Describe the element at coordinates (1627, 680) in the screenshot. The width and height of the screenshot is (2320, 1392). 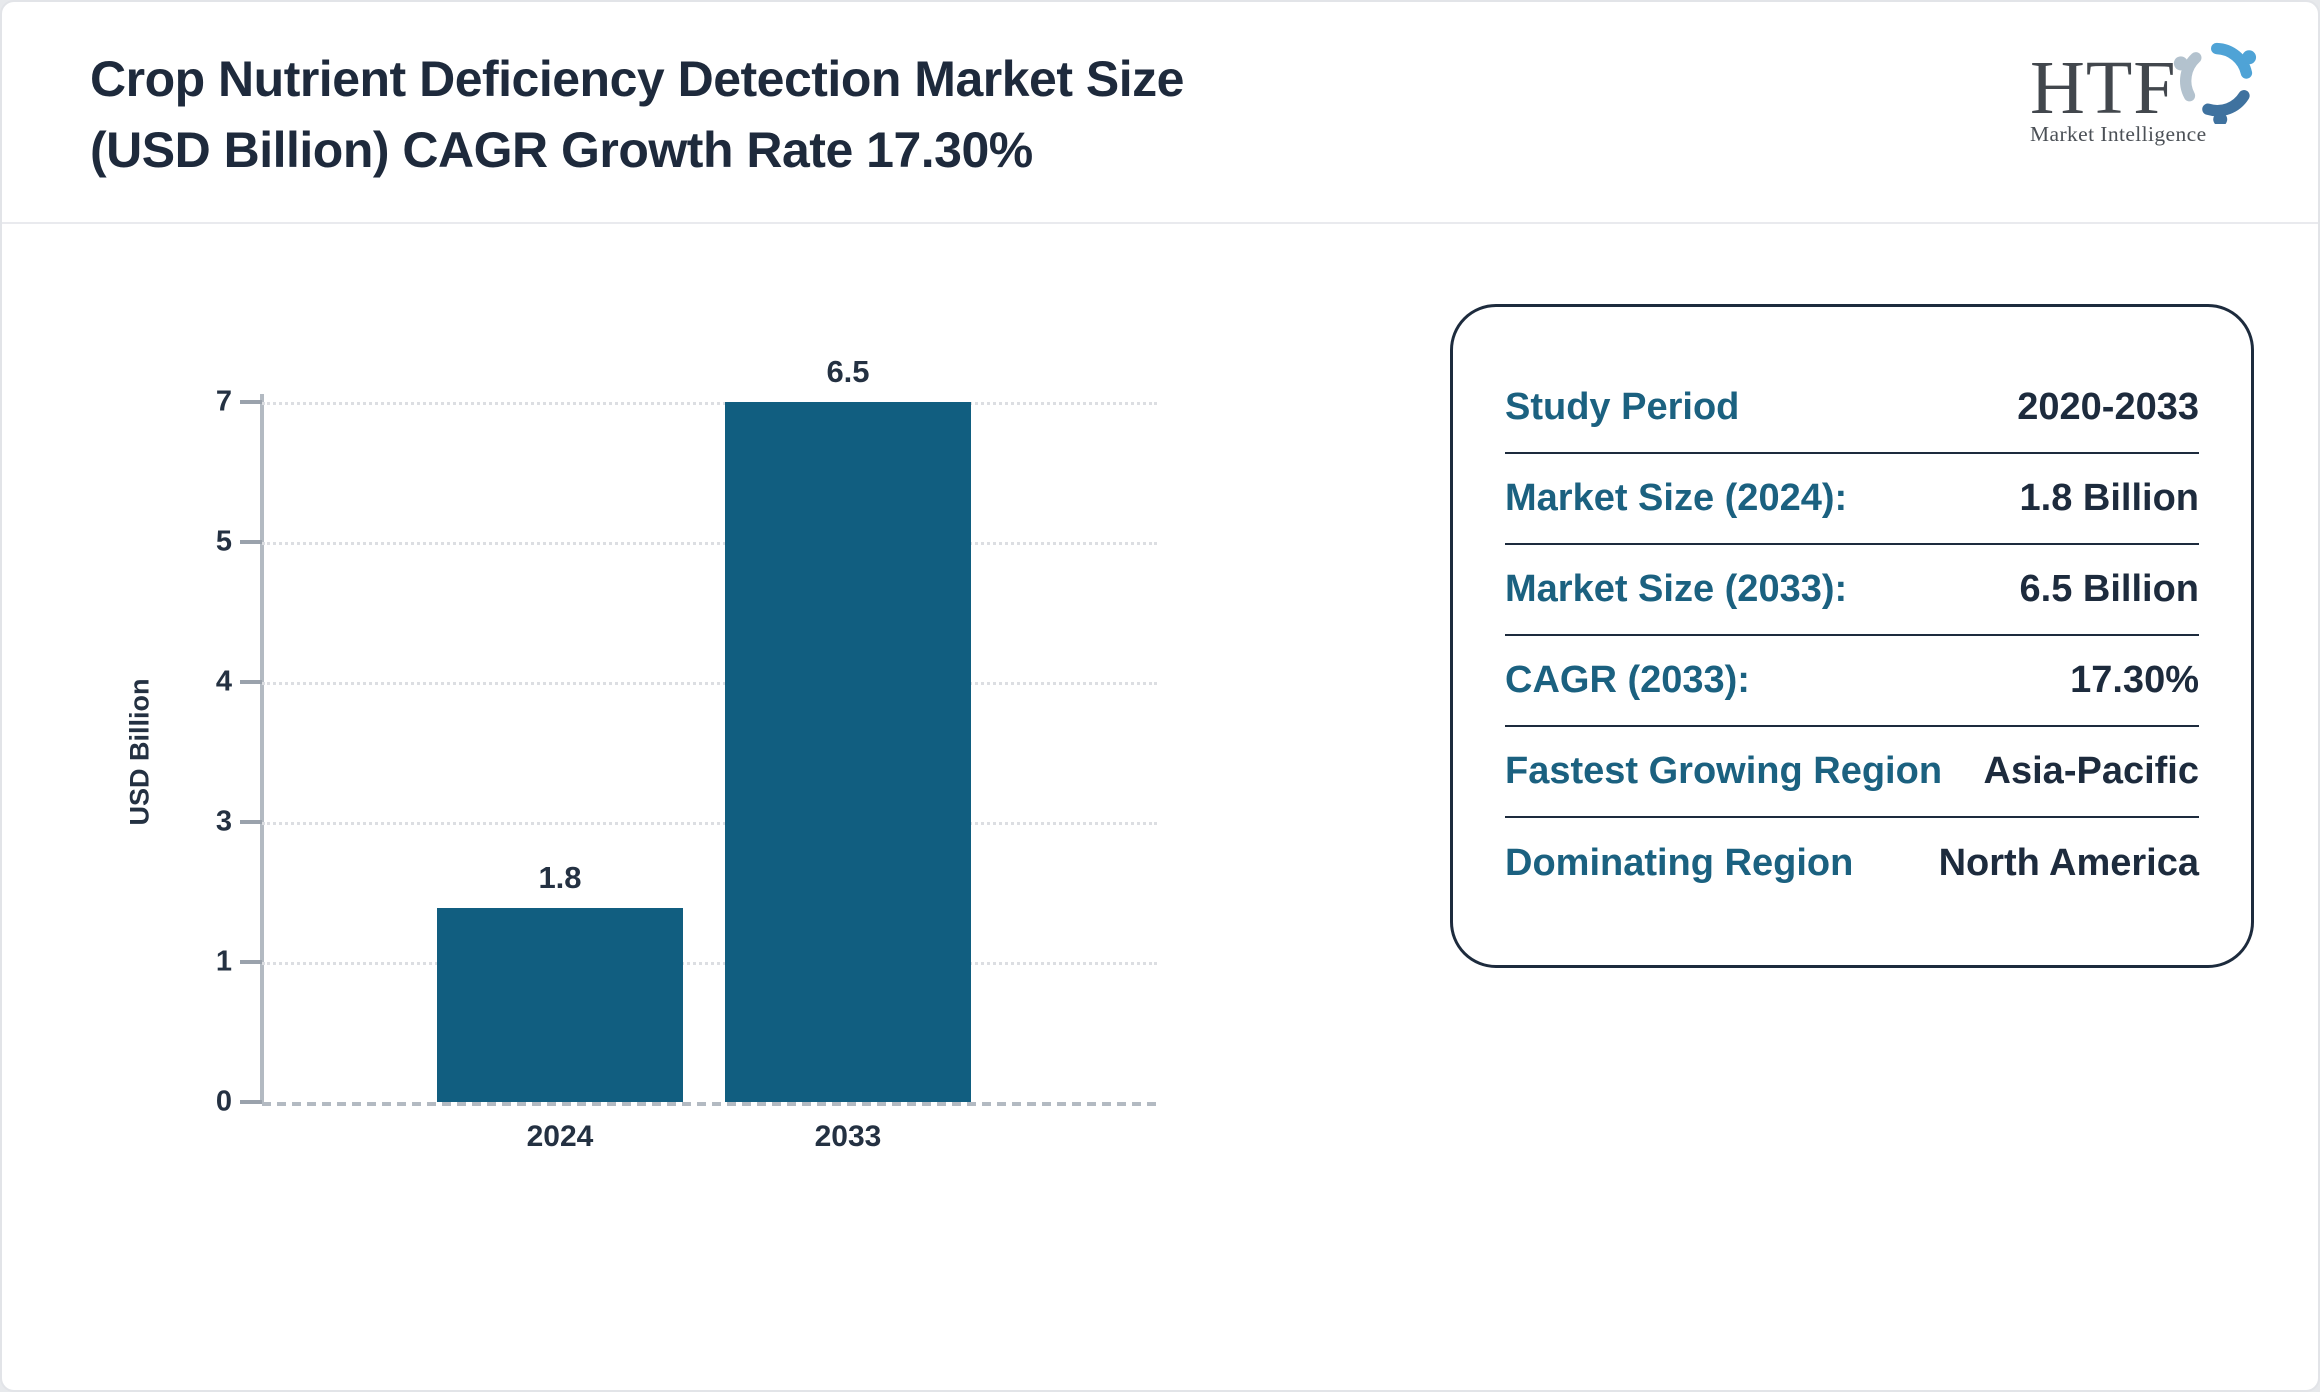
I see `info-label: CAGR (2033):` at that location.